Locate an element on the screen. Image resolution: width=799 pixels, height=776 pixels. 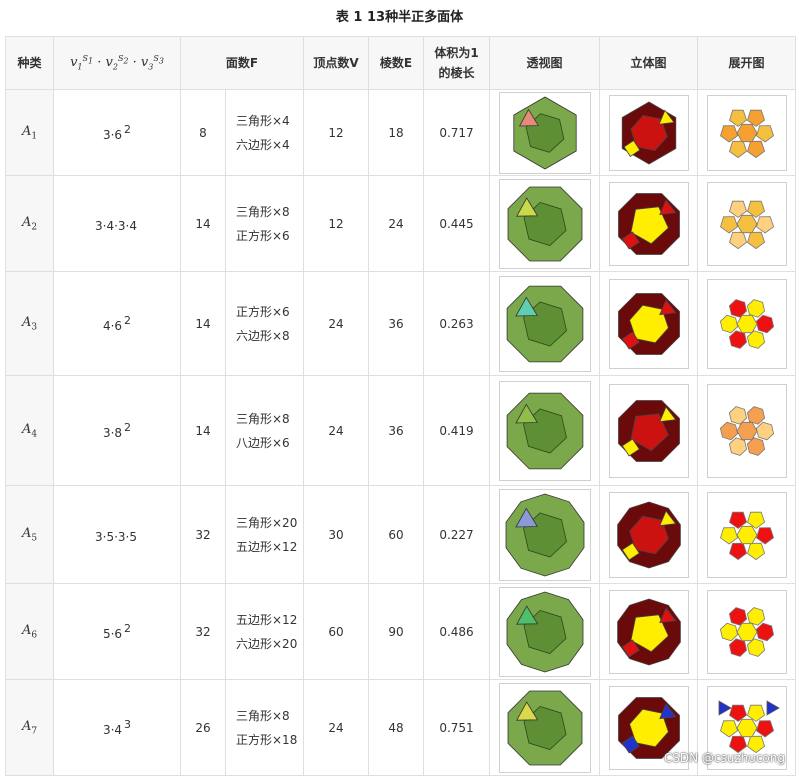
table-caption: 表 1 13种半正多面体 is located at coordinates (399, 17).